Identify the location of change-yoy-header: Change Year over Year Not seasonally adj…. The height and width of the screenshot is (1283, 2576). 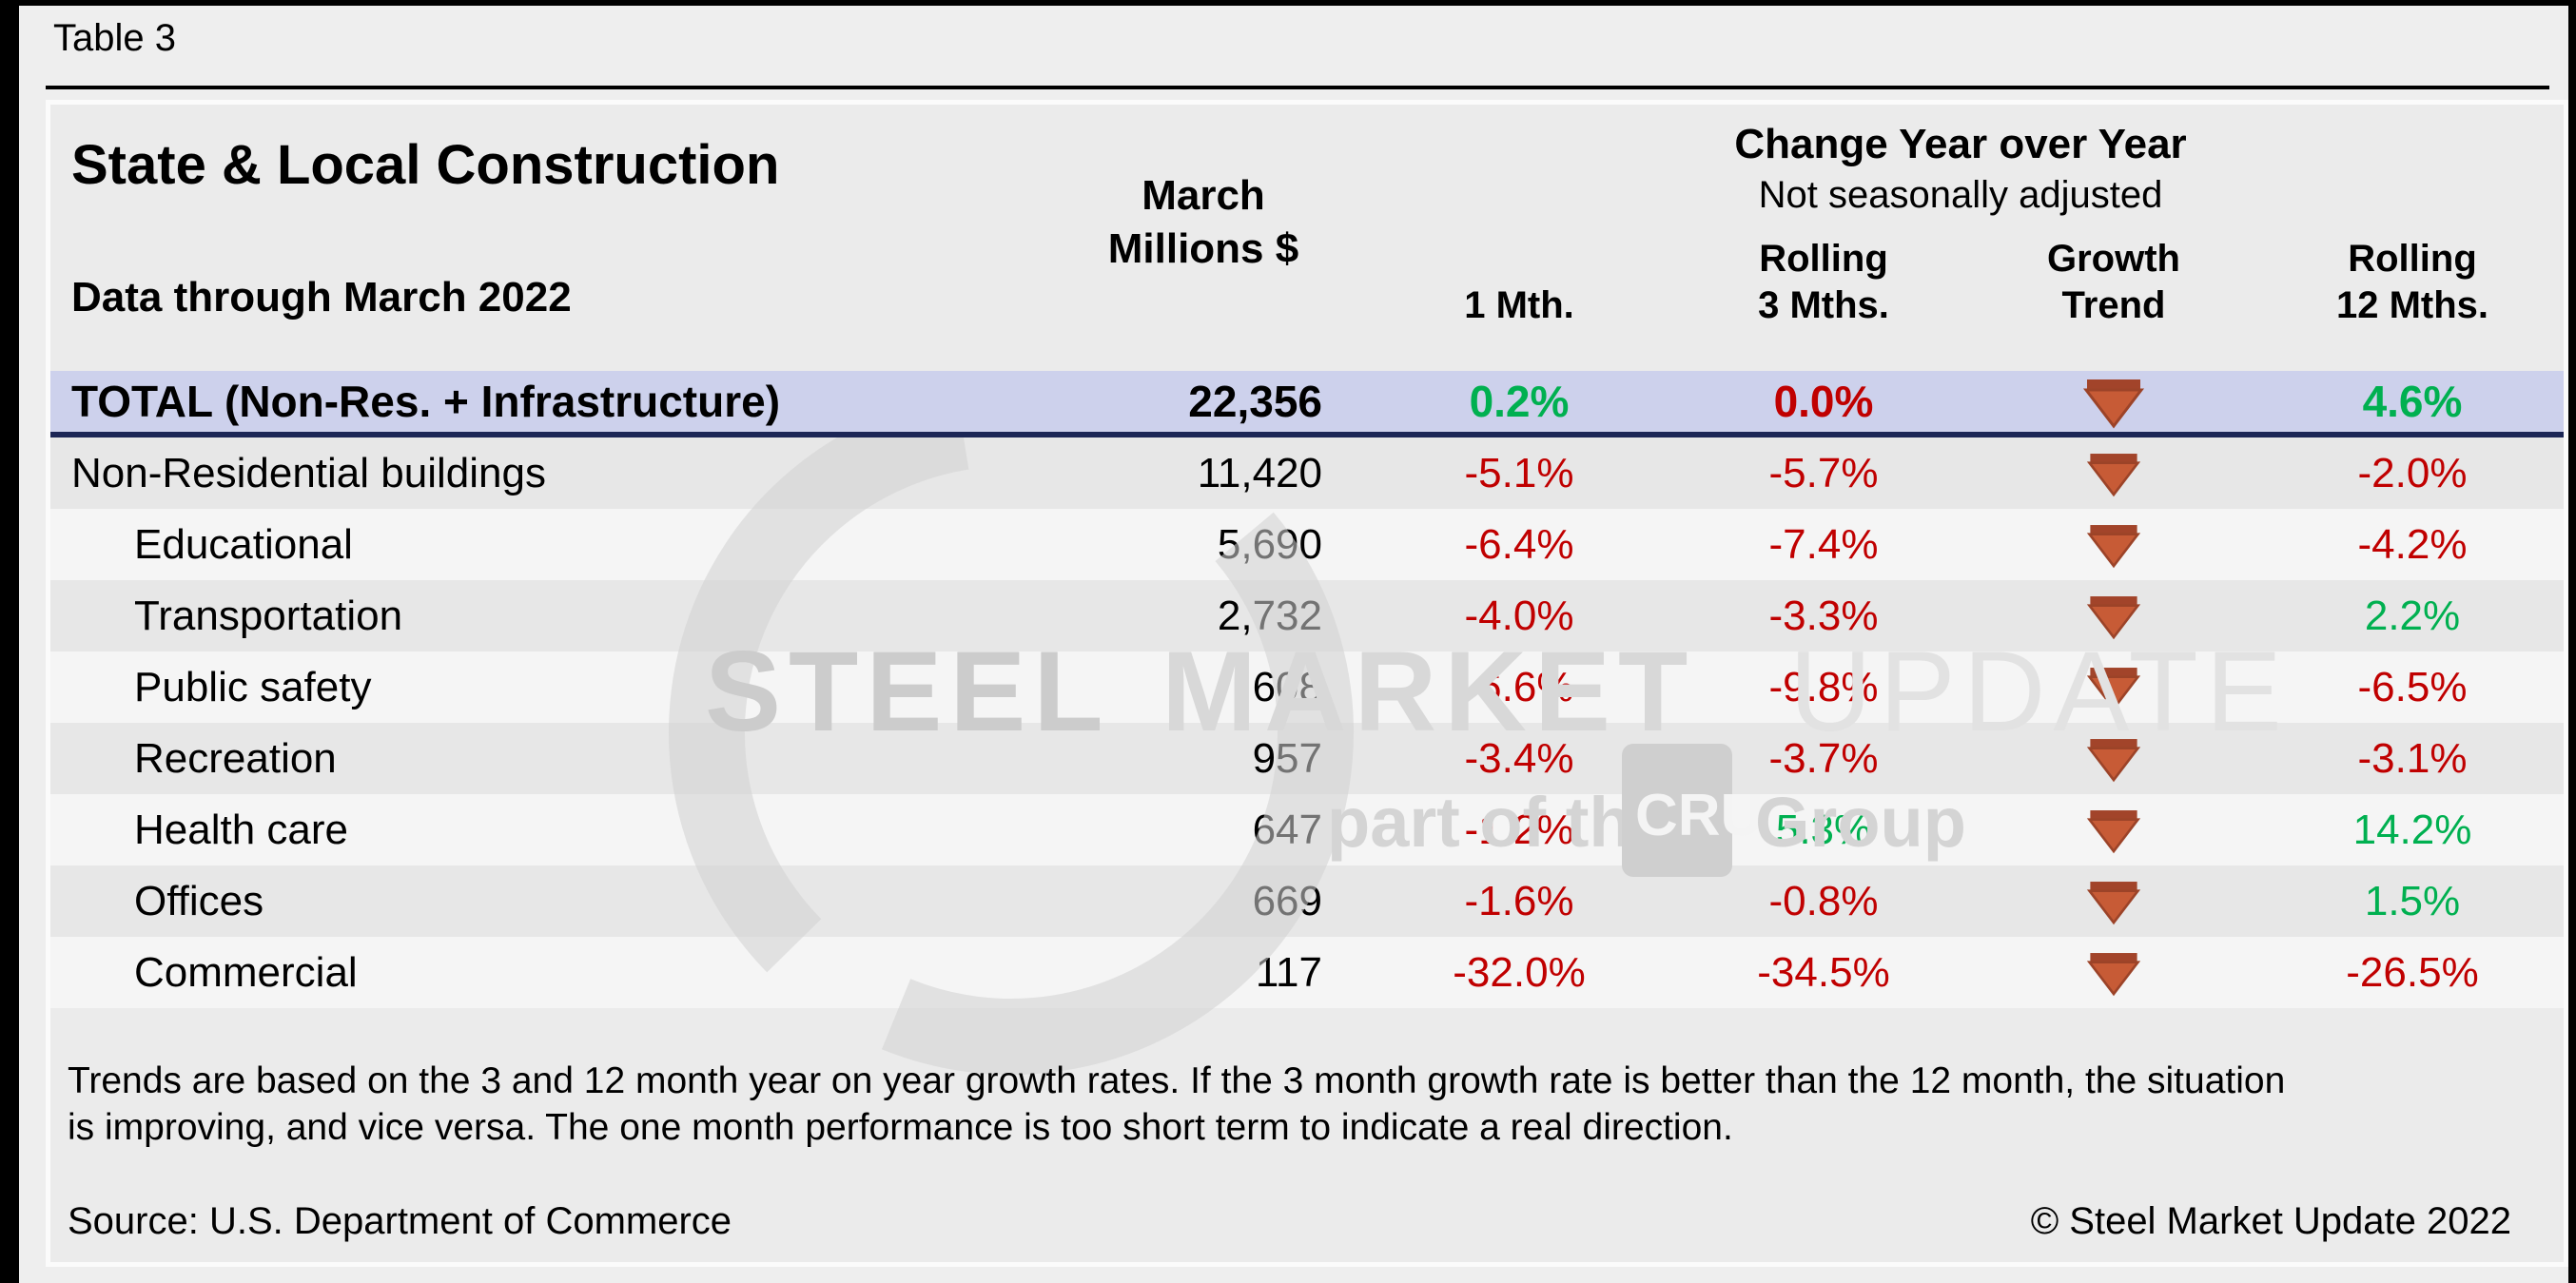
(1961, 170).